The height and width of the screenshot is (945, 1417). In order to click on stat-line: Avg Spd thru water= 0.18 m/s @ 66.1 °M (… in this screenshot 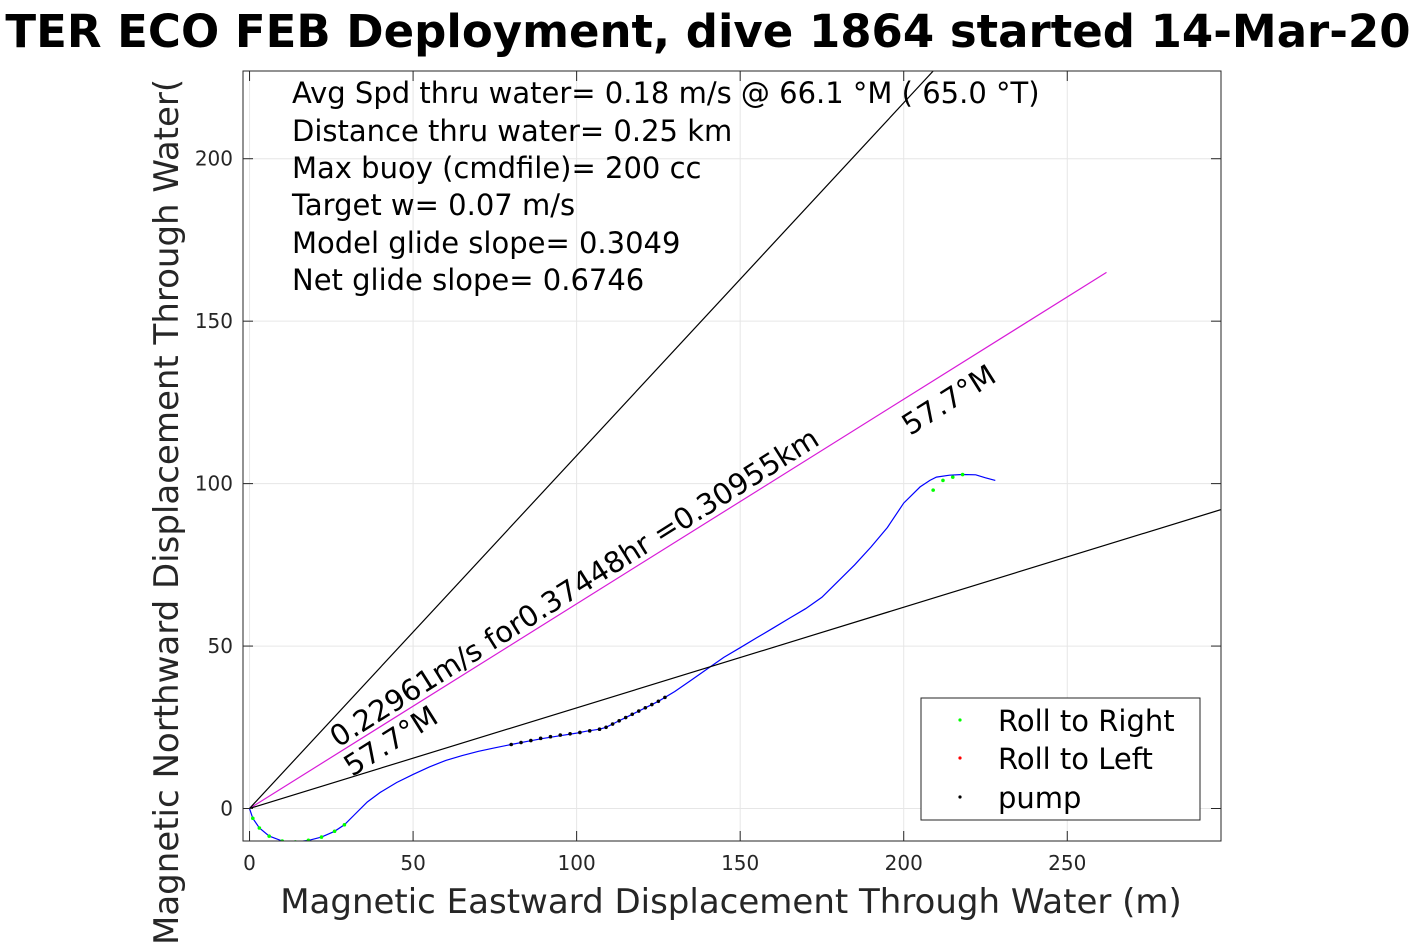, I will do `click(666, 93)`.